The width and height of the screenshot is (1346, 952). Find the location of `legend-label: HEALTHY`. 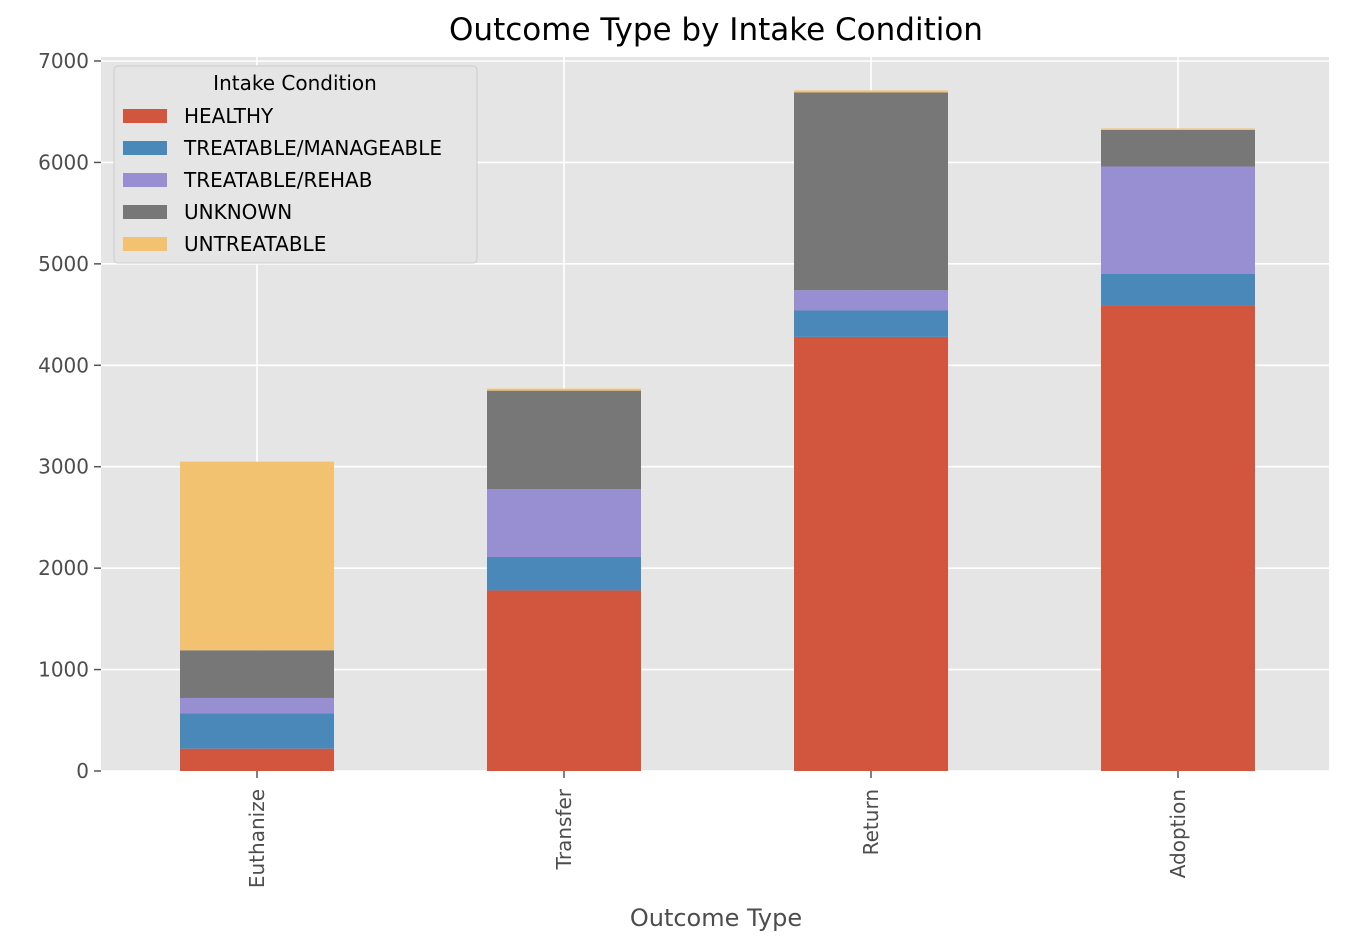

legend-label: HEALTHY is located at coordinates (229, 116).